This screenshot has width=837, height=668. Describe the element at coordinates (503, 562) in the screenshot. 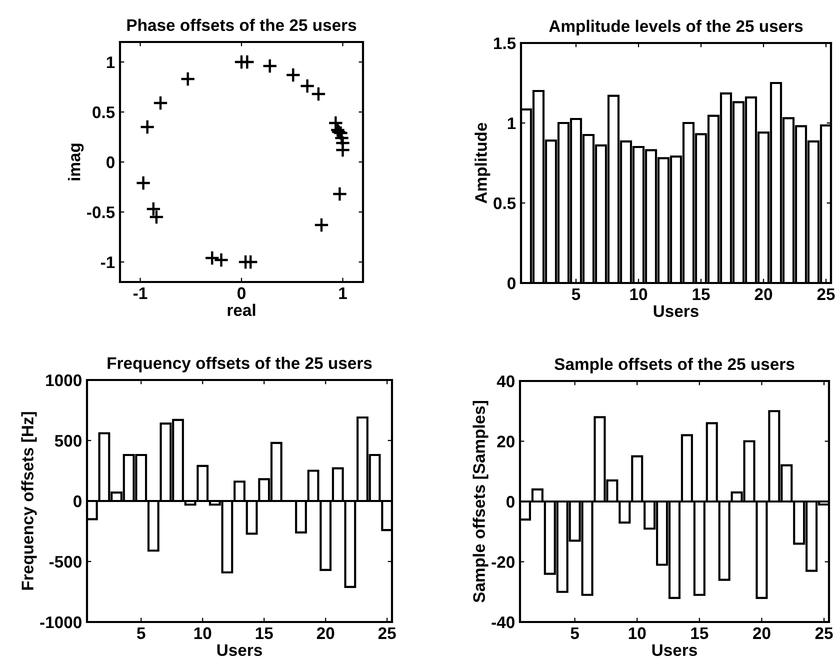

I see `y-tick-label: -20` at that location.